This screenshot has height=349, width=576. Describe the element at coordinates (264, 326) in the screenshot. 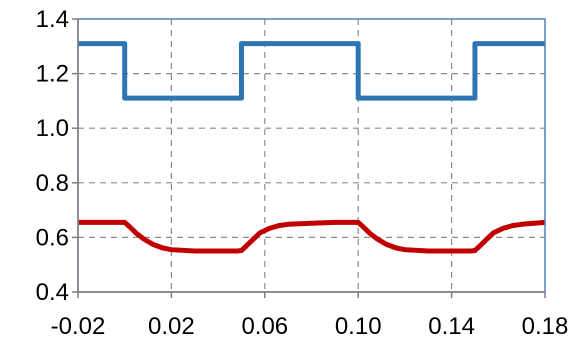

I see `x-tick-label: 0.06` at that location.